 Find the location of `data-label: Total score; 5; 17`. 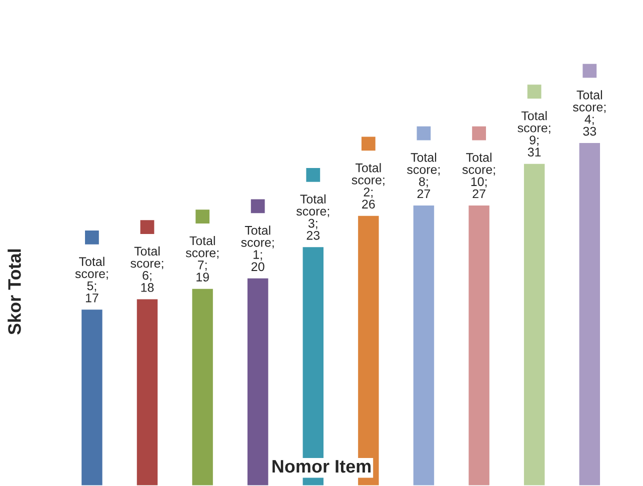

data-label: Total score; 5; 17 is located at coordinates (91, 279).